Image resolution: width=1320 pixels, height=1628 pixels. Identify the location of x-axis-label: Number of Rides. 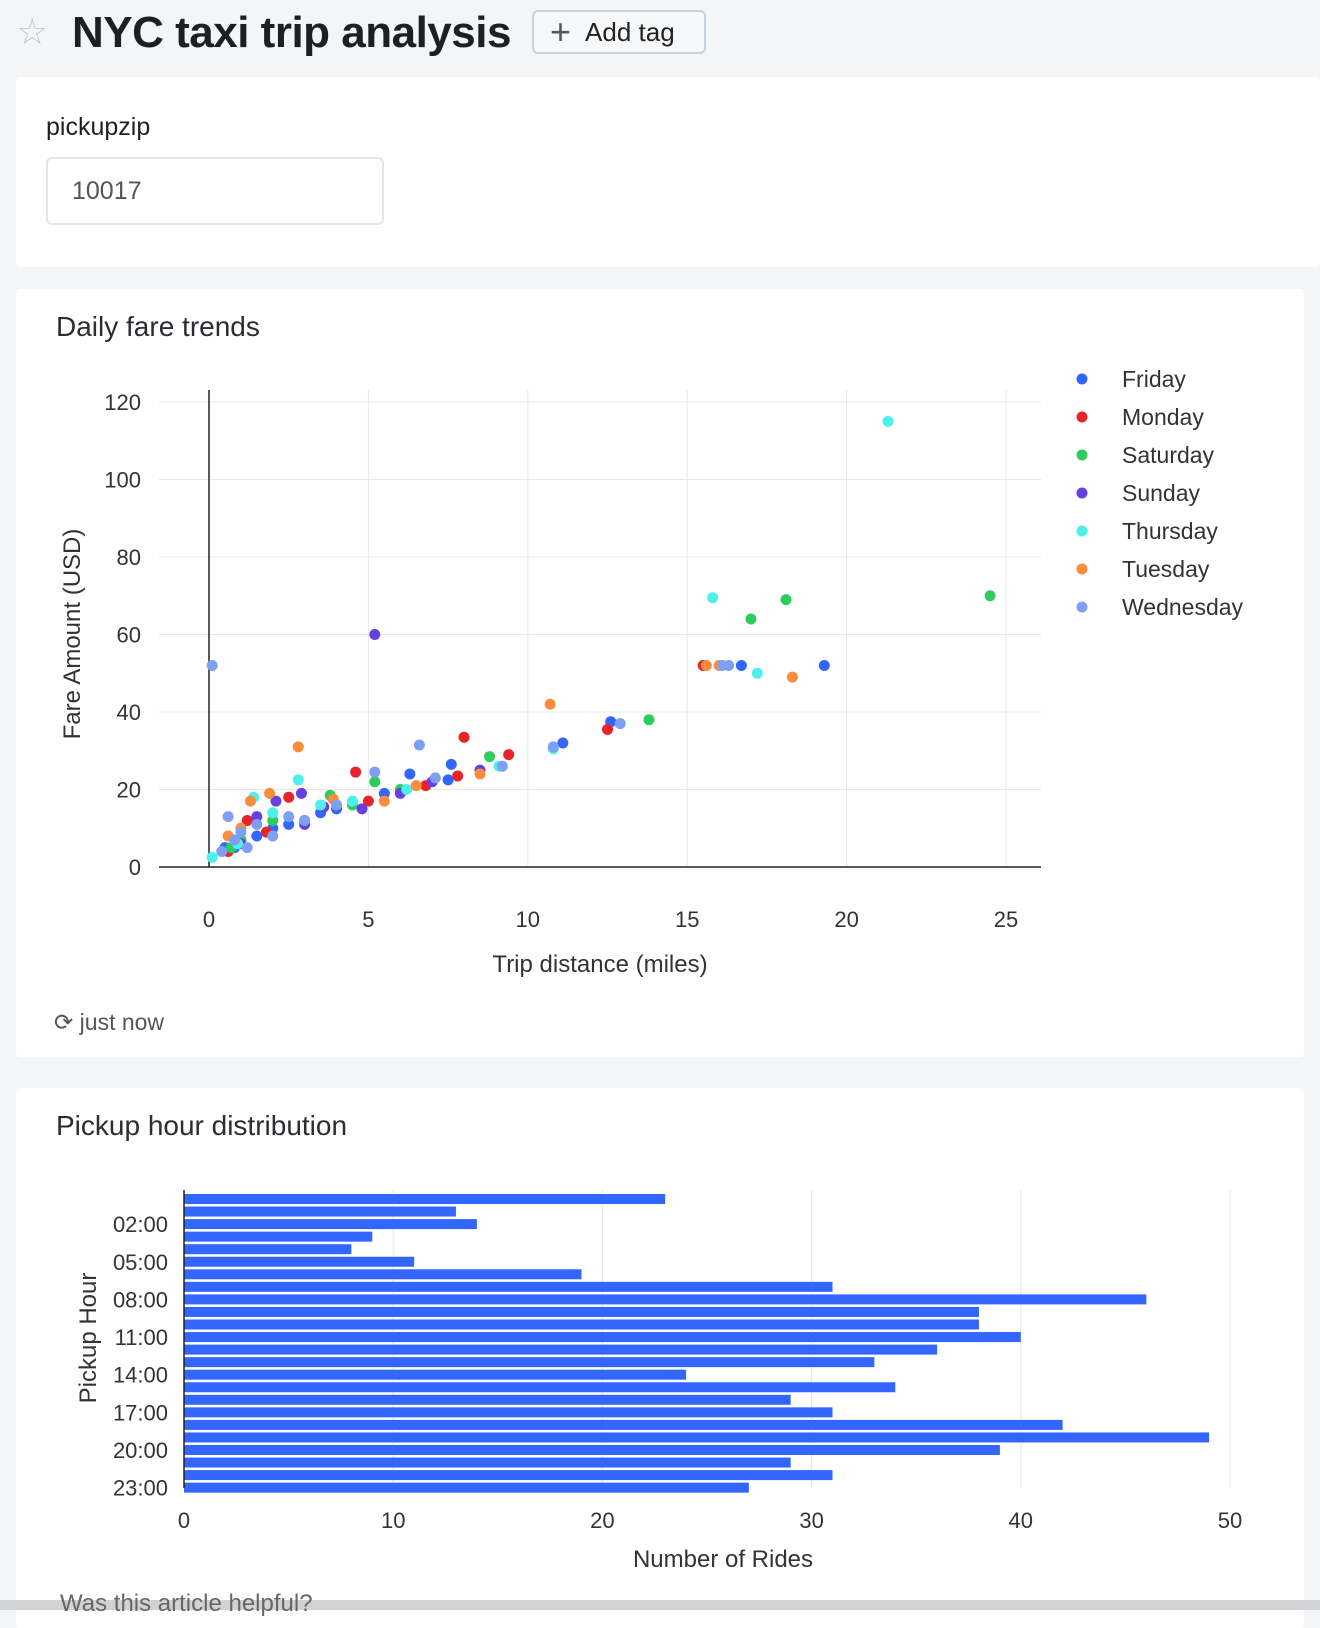
(723, 1559).